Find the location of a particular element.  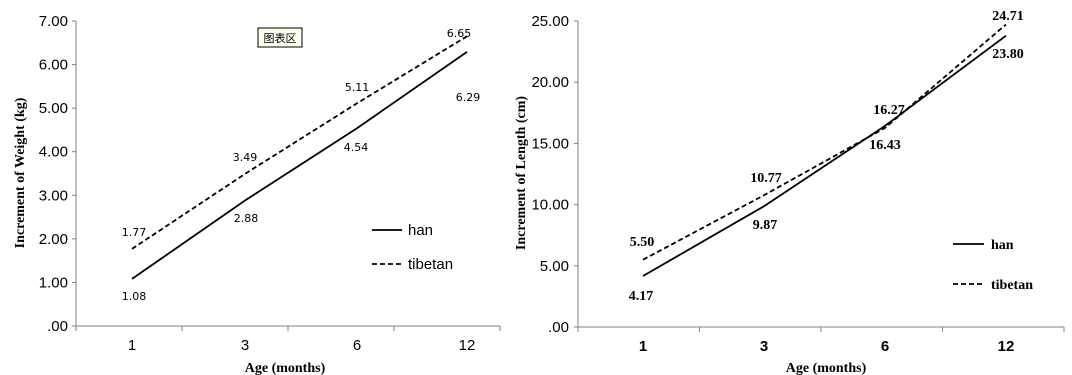

y-tick-label: 6.00 is located at coordinates (53, 65).